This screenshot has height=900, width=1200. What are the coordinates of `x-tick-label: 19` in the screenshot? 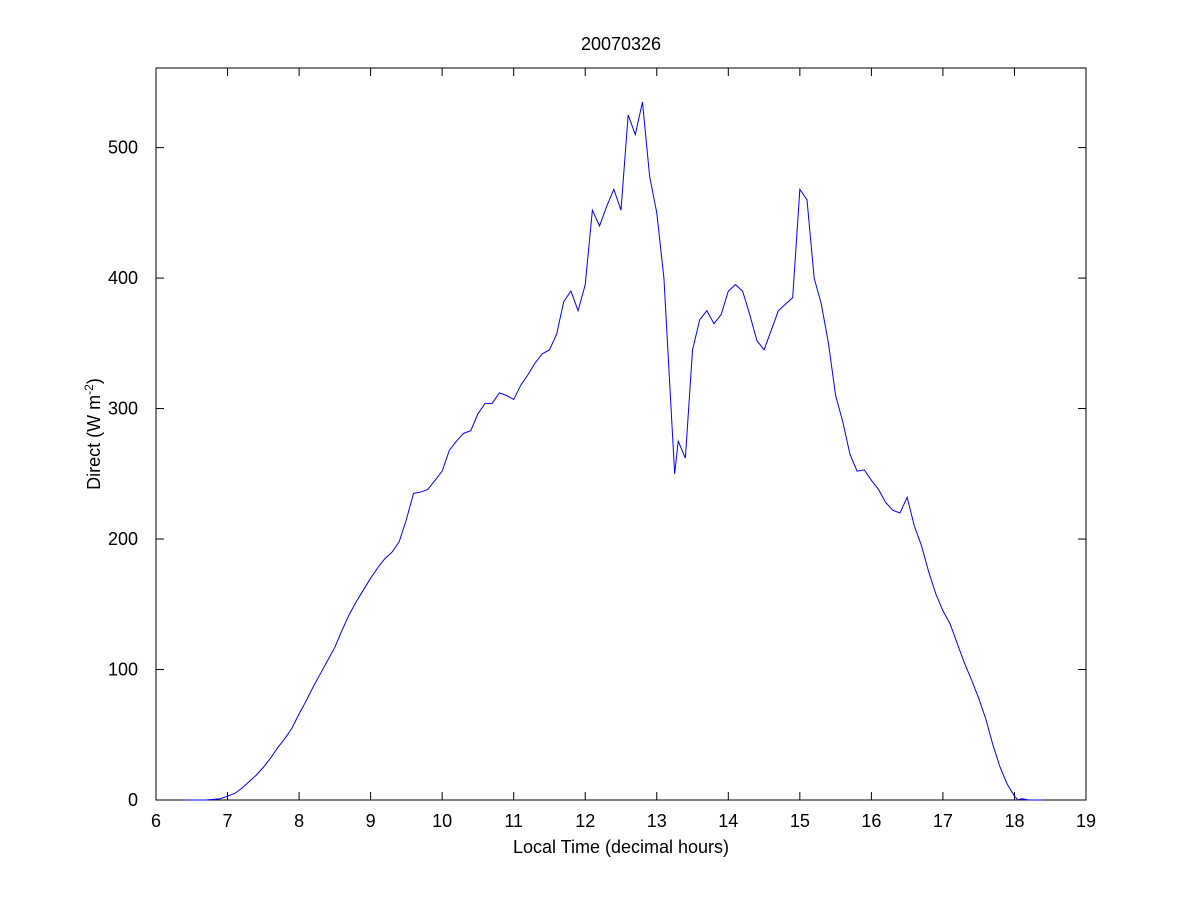 It's located at (1086, 821).